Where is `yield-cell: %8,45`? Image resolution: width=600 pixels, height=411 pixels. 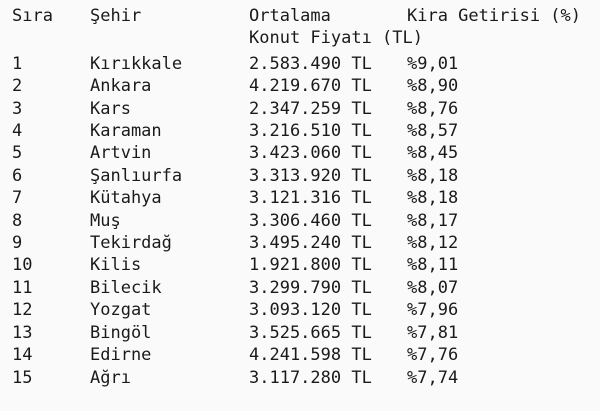 yield-cell: %8,45 is located at coordinates (433, 153).